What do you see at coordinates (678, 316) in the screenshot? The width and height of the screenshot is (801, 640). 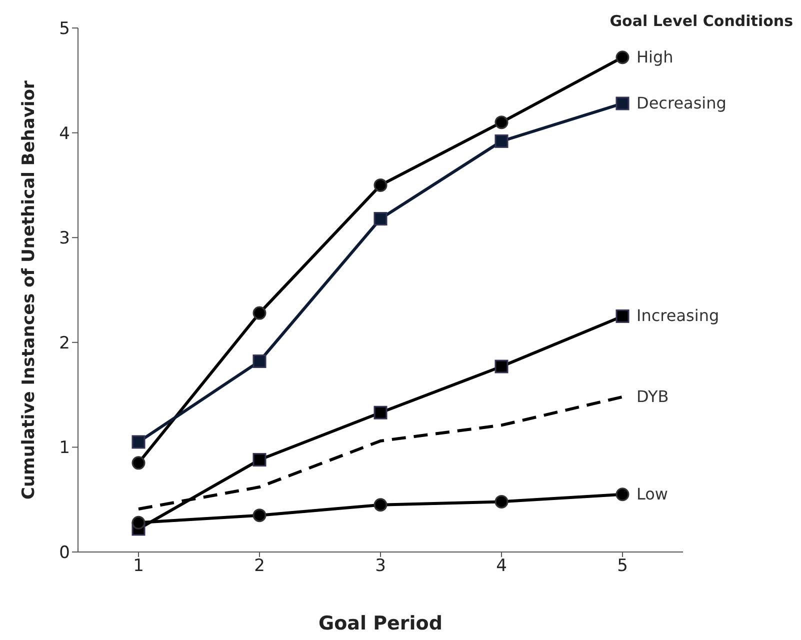 I see `series-label: Increasing` at bounding box center [678, 316].